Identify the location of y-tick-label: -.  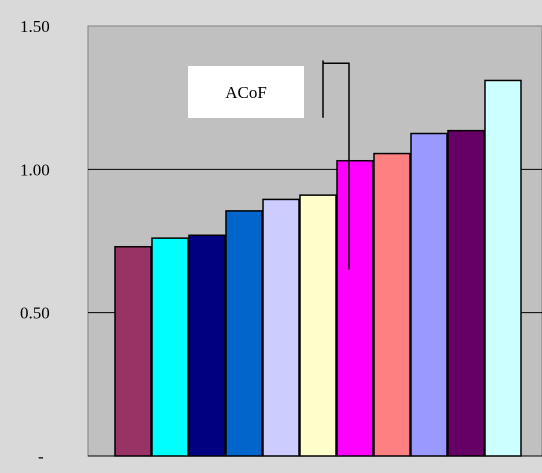
(41, 456).